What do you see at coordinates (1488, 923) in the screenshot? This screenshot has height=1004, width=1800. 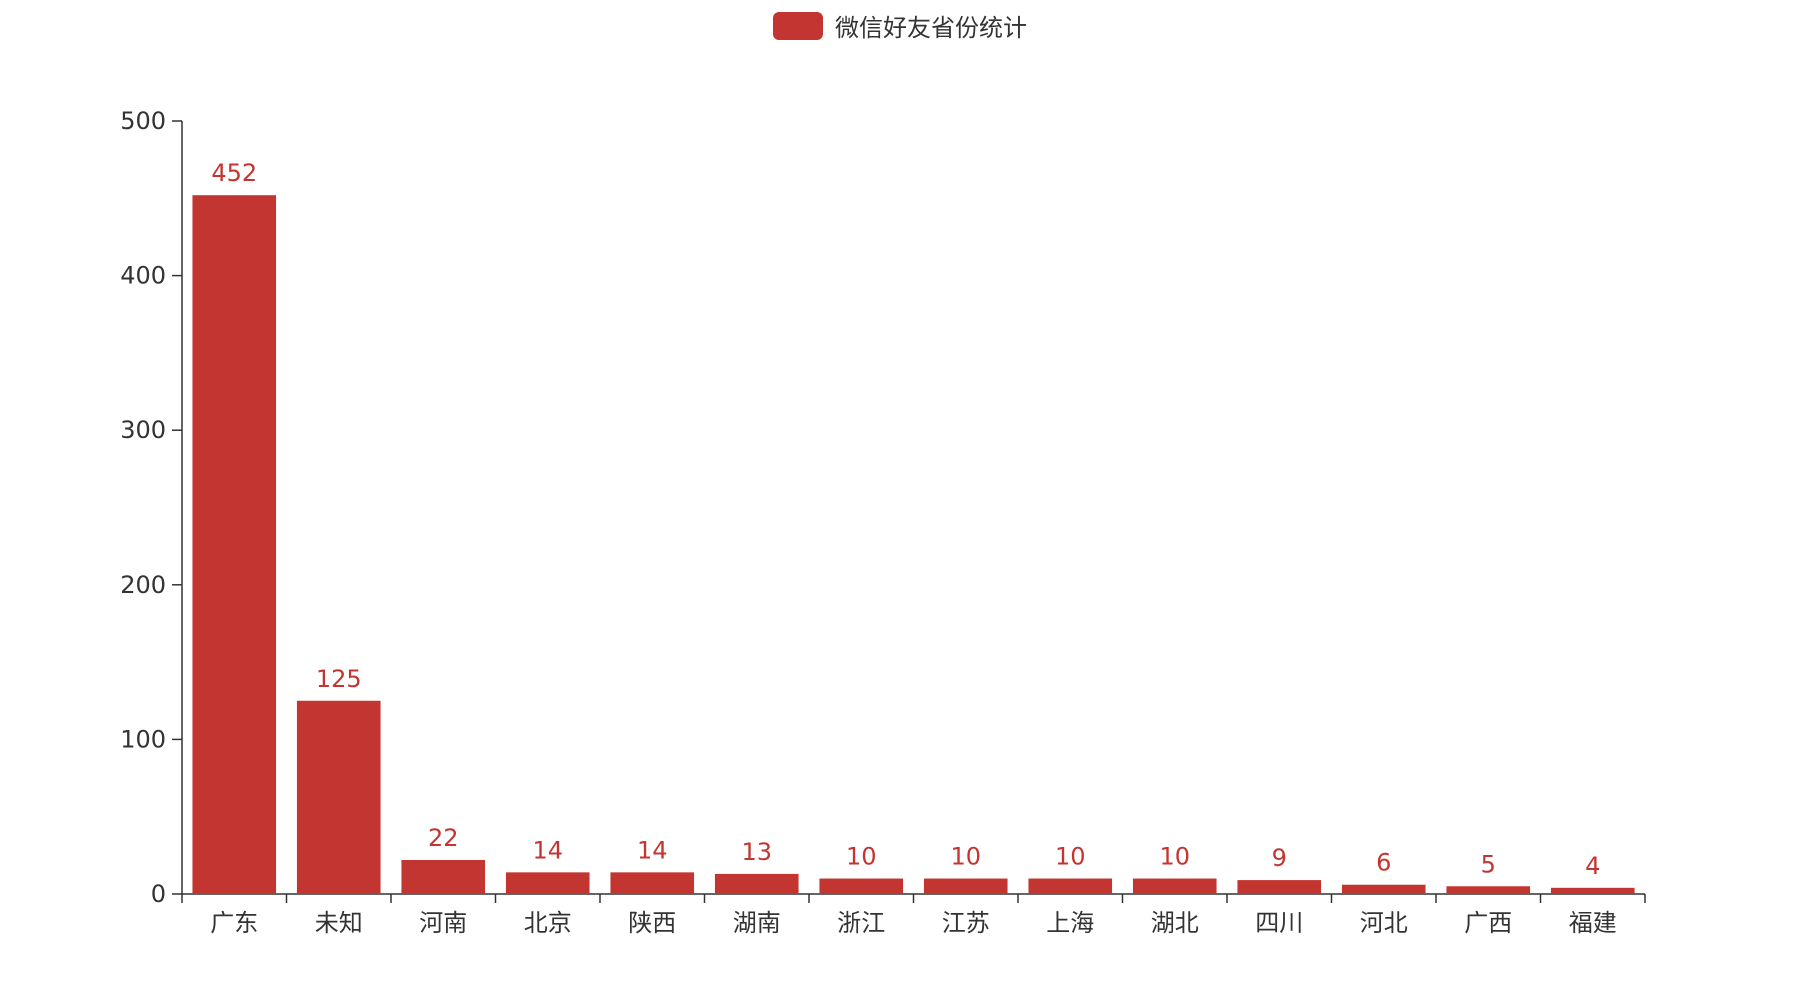 I see `x-tick-label: 广西` at bounding box center [1488, 923].